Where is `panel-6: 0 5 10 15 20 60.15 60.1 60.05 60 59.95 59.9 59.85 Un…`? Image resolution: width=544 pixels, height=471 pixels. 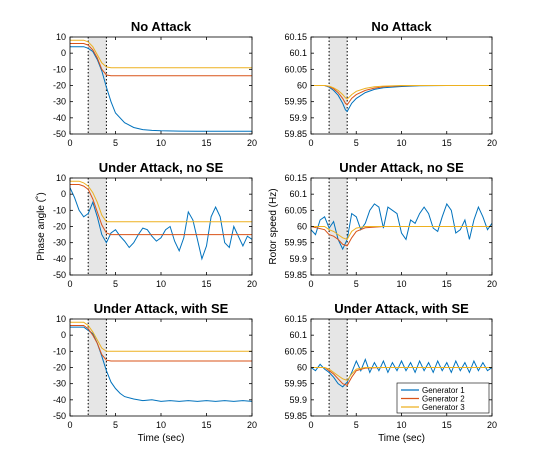
panel-6: 0 5 10 15 20 60.15 60.1 60.05 60 59.95 59.9 59.85 Un… is located at coordinates (390, 372).